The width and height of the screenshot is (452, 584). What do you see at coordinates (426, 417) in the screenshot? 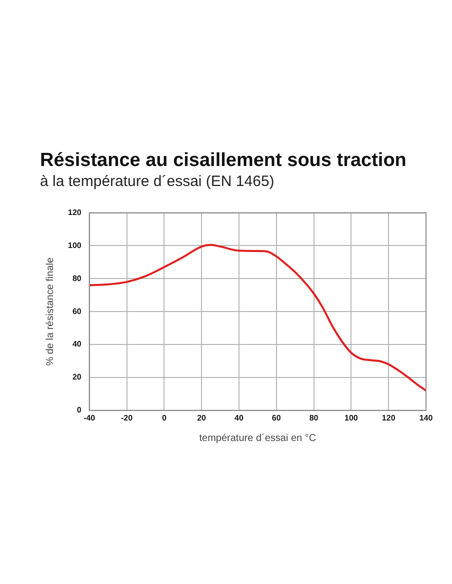
I see `x-tick-label: 140` at bounding box center [426, 417].